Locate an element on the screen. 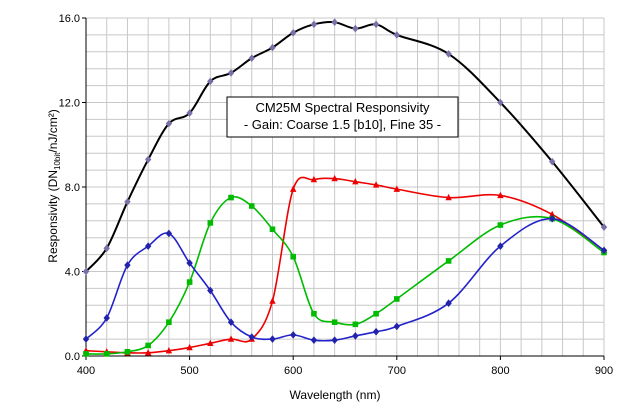 The width and height of the screenshot is (631, 417). x-tick-label: 900 is located at coordinates (604, 371).